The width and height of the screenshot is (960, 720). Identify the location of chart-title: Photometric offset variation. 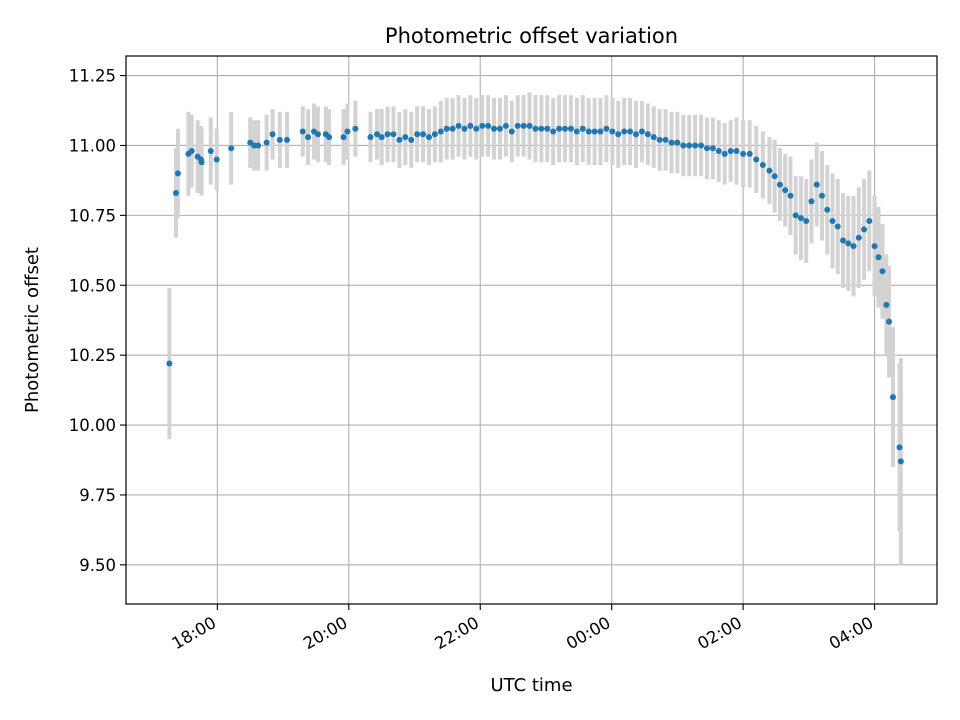
(531, 36).